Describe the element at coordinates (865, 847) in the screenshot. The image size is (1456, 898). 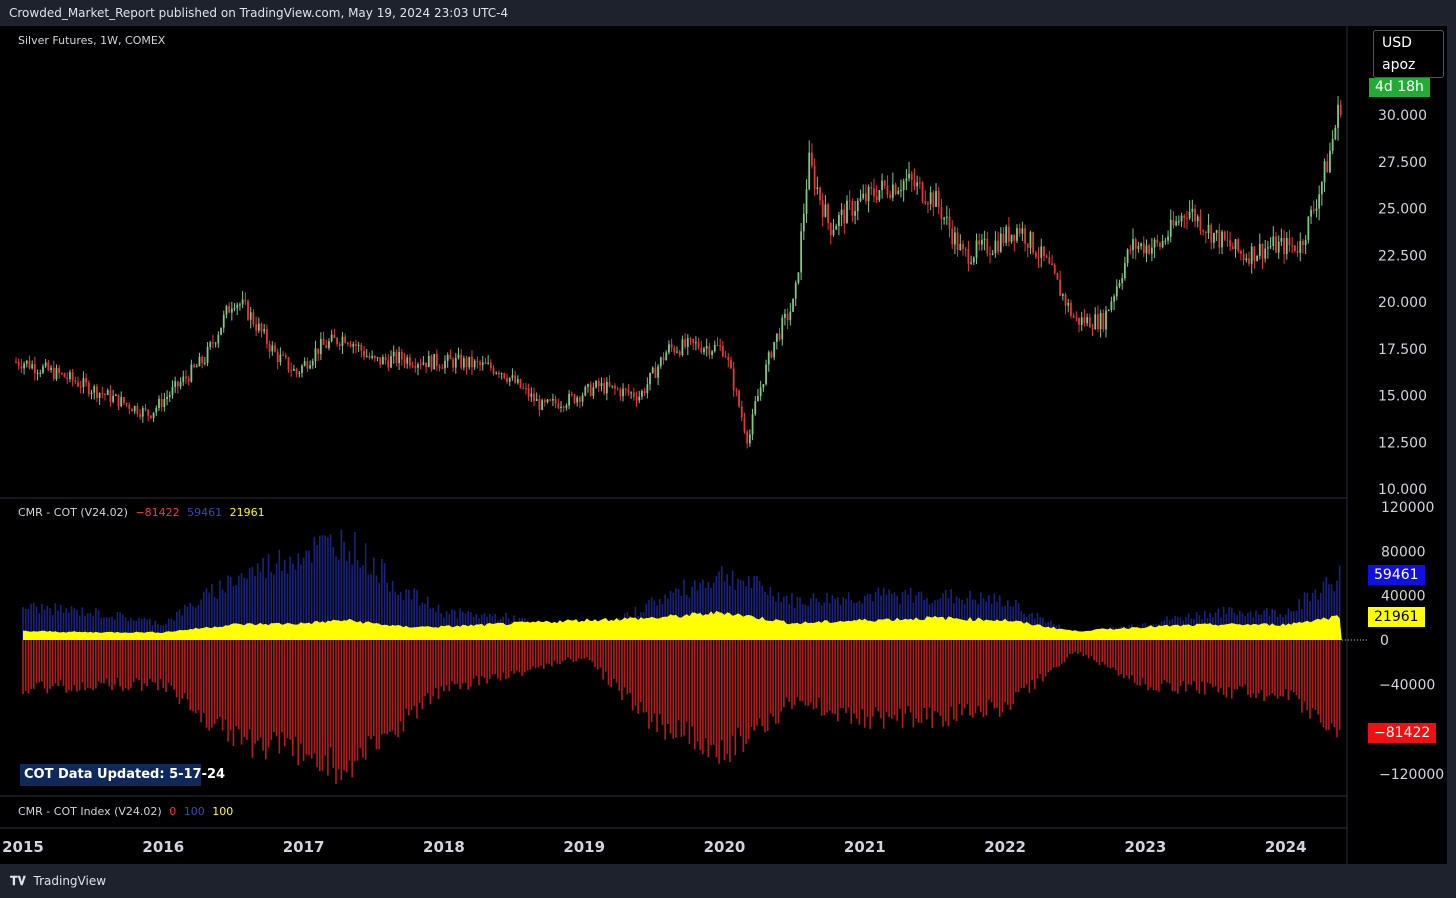
I see `time-tick-label: 2021` at that location.